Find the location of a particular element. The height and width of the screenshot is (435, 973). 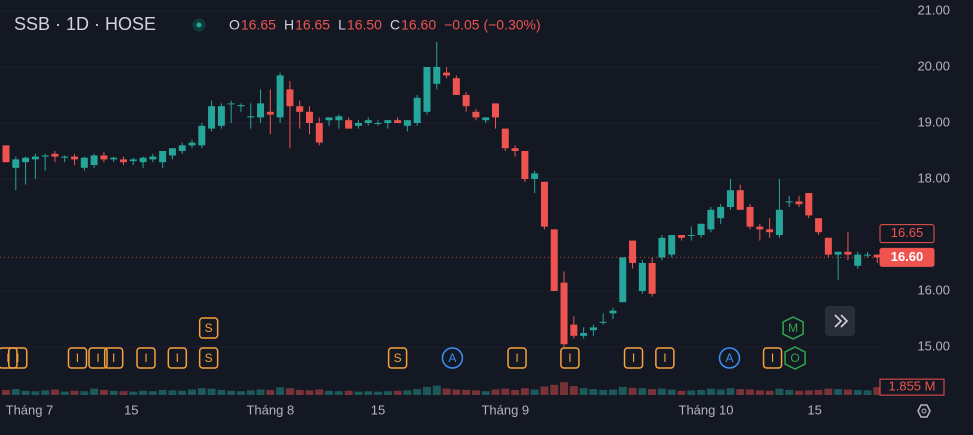

quote-label: H is located at coordinates (289, 25).